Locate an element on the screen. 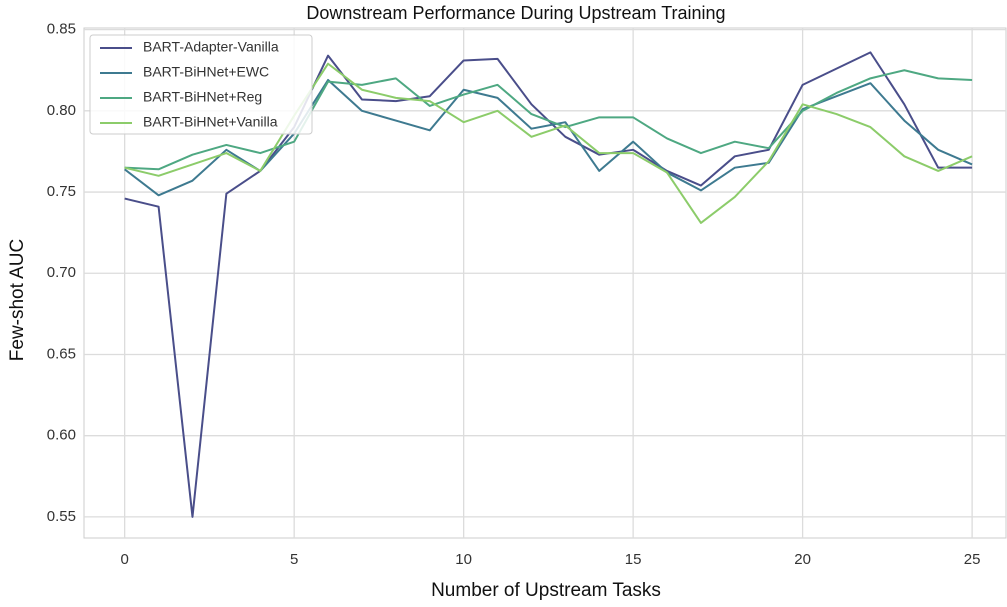  x-tick-label: 15 is located at coordinates (633, 559).